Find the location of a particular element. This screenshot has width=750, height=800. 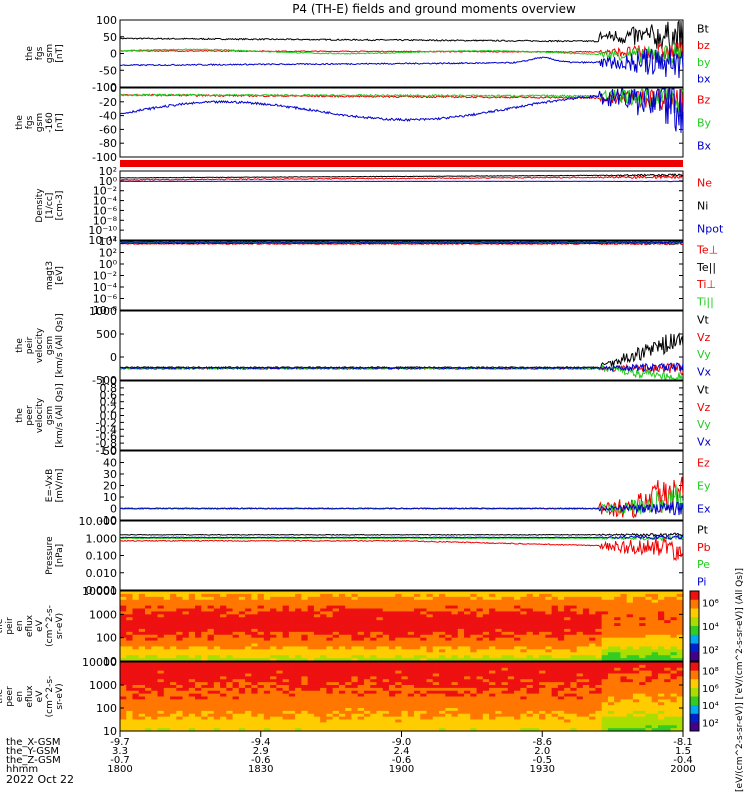

legend-entry: Vy is located at coordinates (704, 424).